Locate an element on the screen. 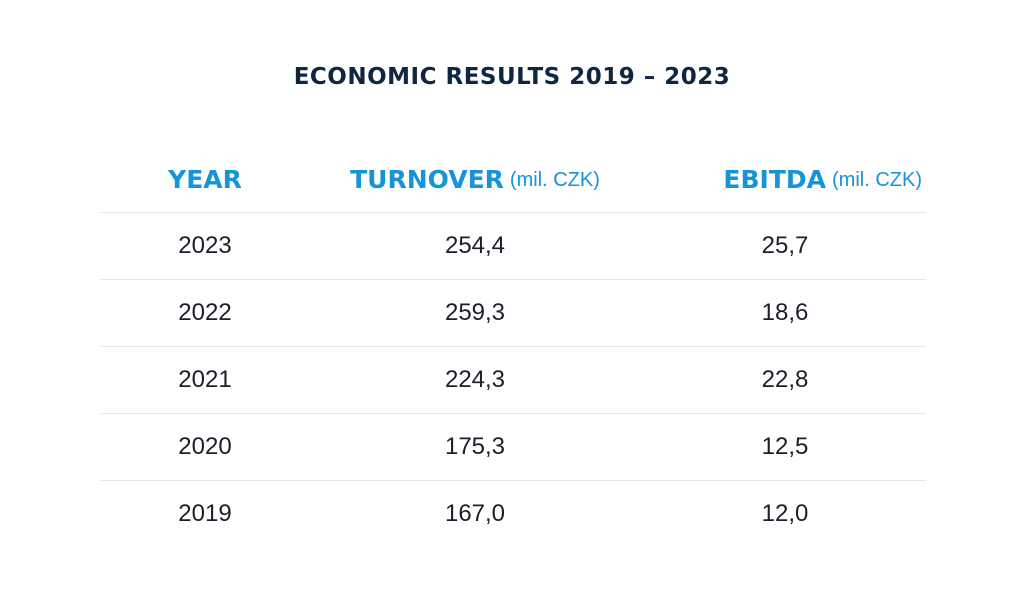 This screenshot has height=590, width=1024. header-turnover-label: TURNOVER is located at coordinates (427, 179).